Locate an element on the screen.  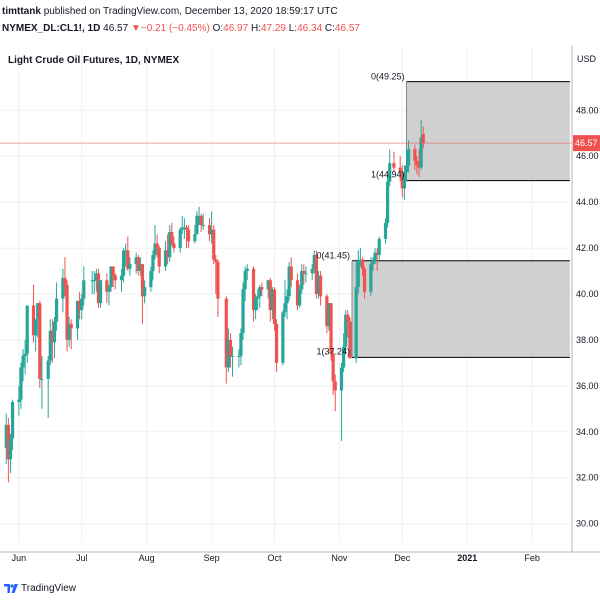
y-tick-label: 48.00 is located at coordinates (587, 110).